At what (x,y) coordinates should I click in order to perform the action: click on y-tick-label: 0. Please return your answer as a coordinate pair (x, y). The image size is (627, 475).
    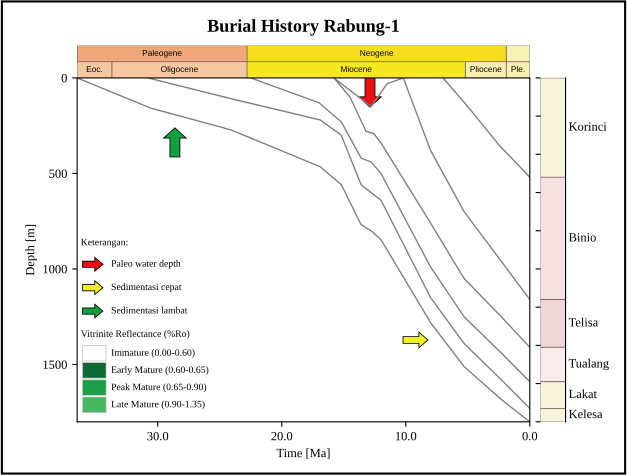
    Looking at the image, I should click on (64, 78).